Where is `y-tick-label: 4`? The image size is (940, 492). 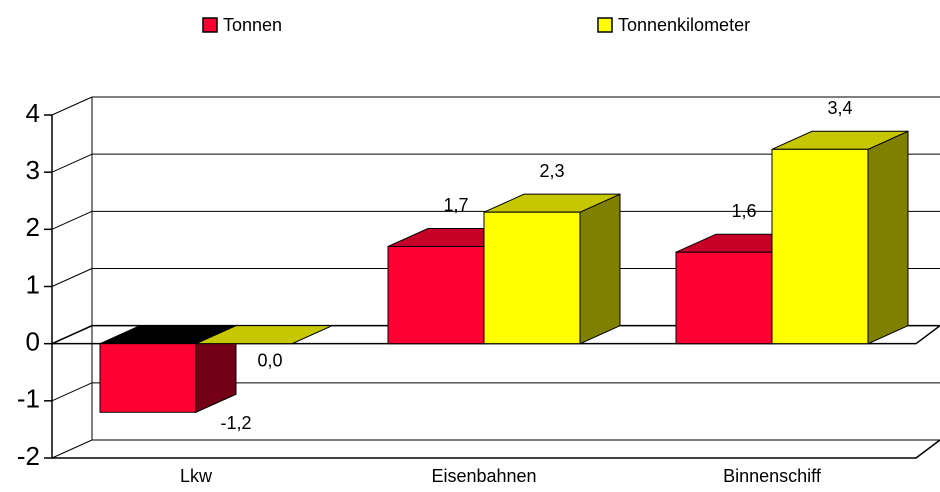
y-tick-label: 4 is located at coordinates (33, 113).